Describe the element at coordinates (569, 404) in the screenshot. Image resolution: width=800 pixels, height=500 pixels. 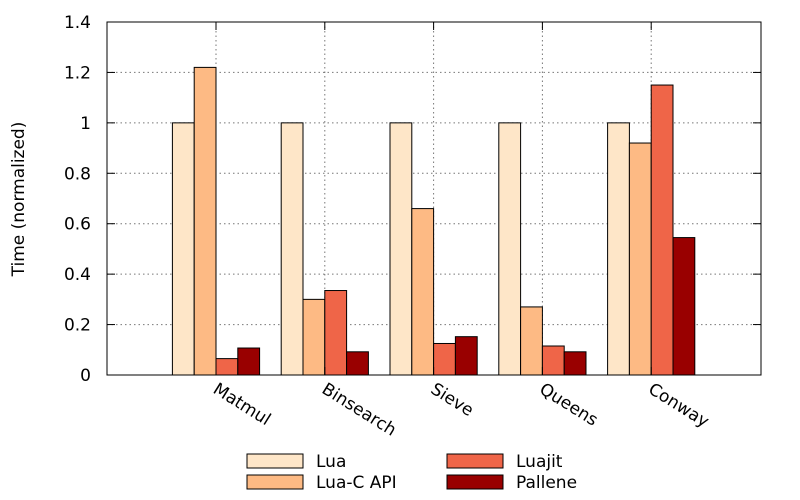
I see `x-tick-label: Queens` at that location.